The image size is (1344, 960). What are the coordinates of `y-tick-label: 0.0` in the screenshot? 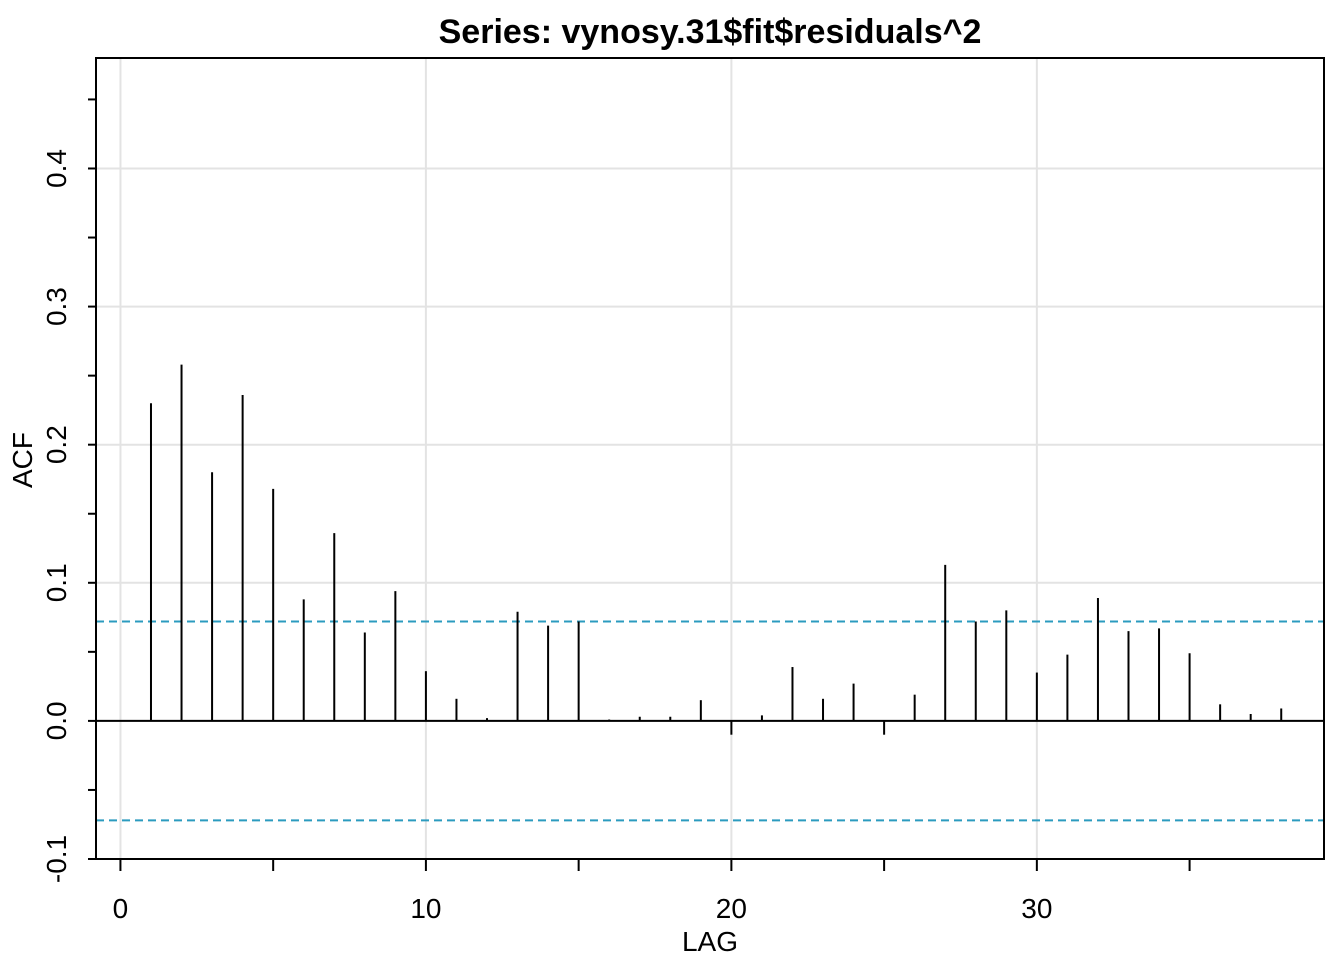 It's located at (56, 720).